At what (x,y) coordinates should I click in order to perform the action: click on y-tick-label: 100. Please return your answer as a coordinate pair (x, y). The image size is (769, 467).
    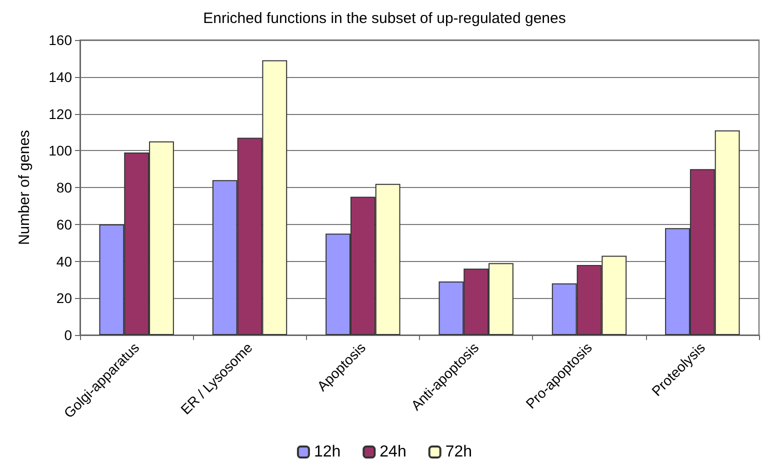
    Looking at the image, I should click on (60, 150).